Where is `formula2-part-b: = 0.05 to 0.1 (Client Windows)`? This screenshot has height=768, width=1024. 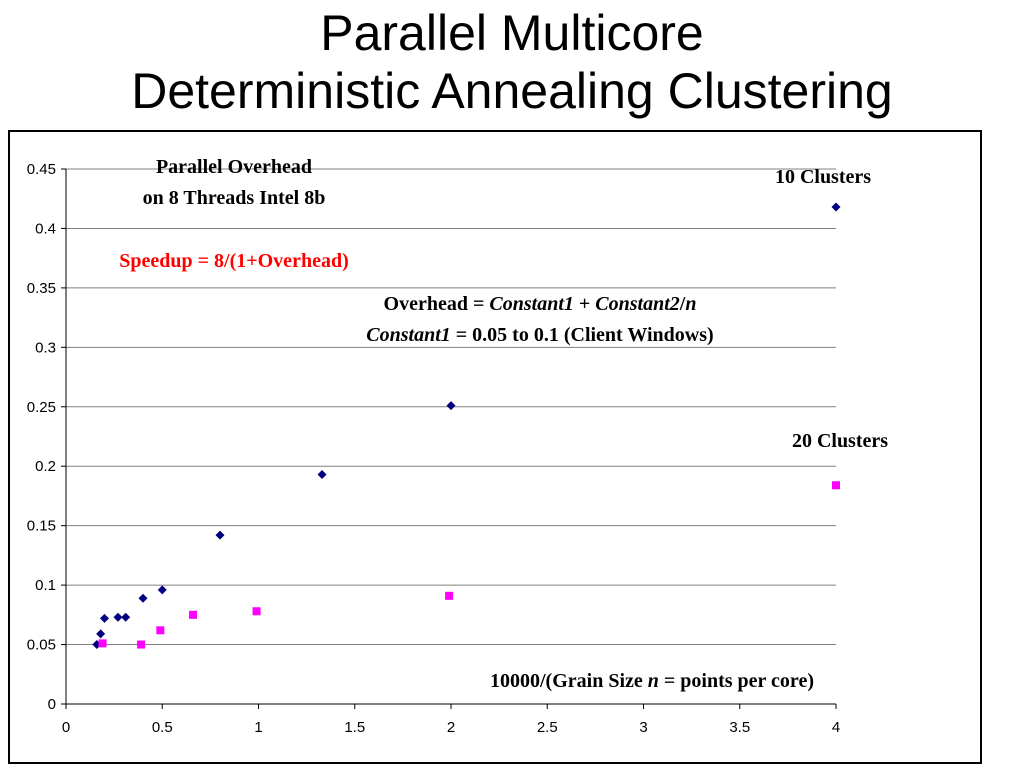
formula2-part-b: = 0.05 to 0.1 (Client Windows) is located at coordinates (582, 335).